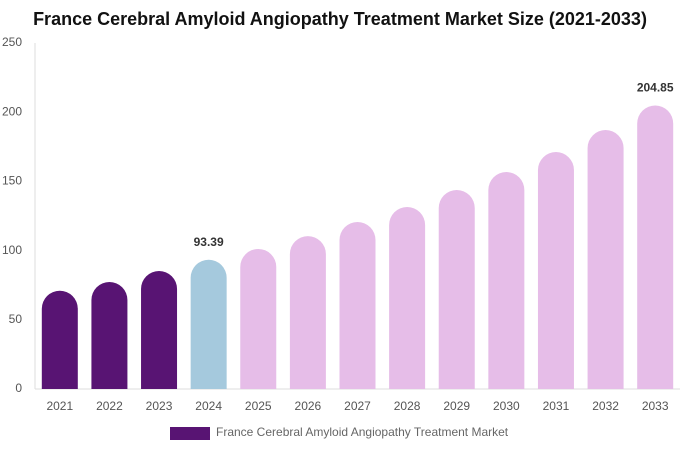  Describe the element at coordinates (59, 406) in the screenshot. I see `x-tick-label: 2021` at that location.